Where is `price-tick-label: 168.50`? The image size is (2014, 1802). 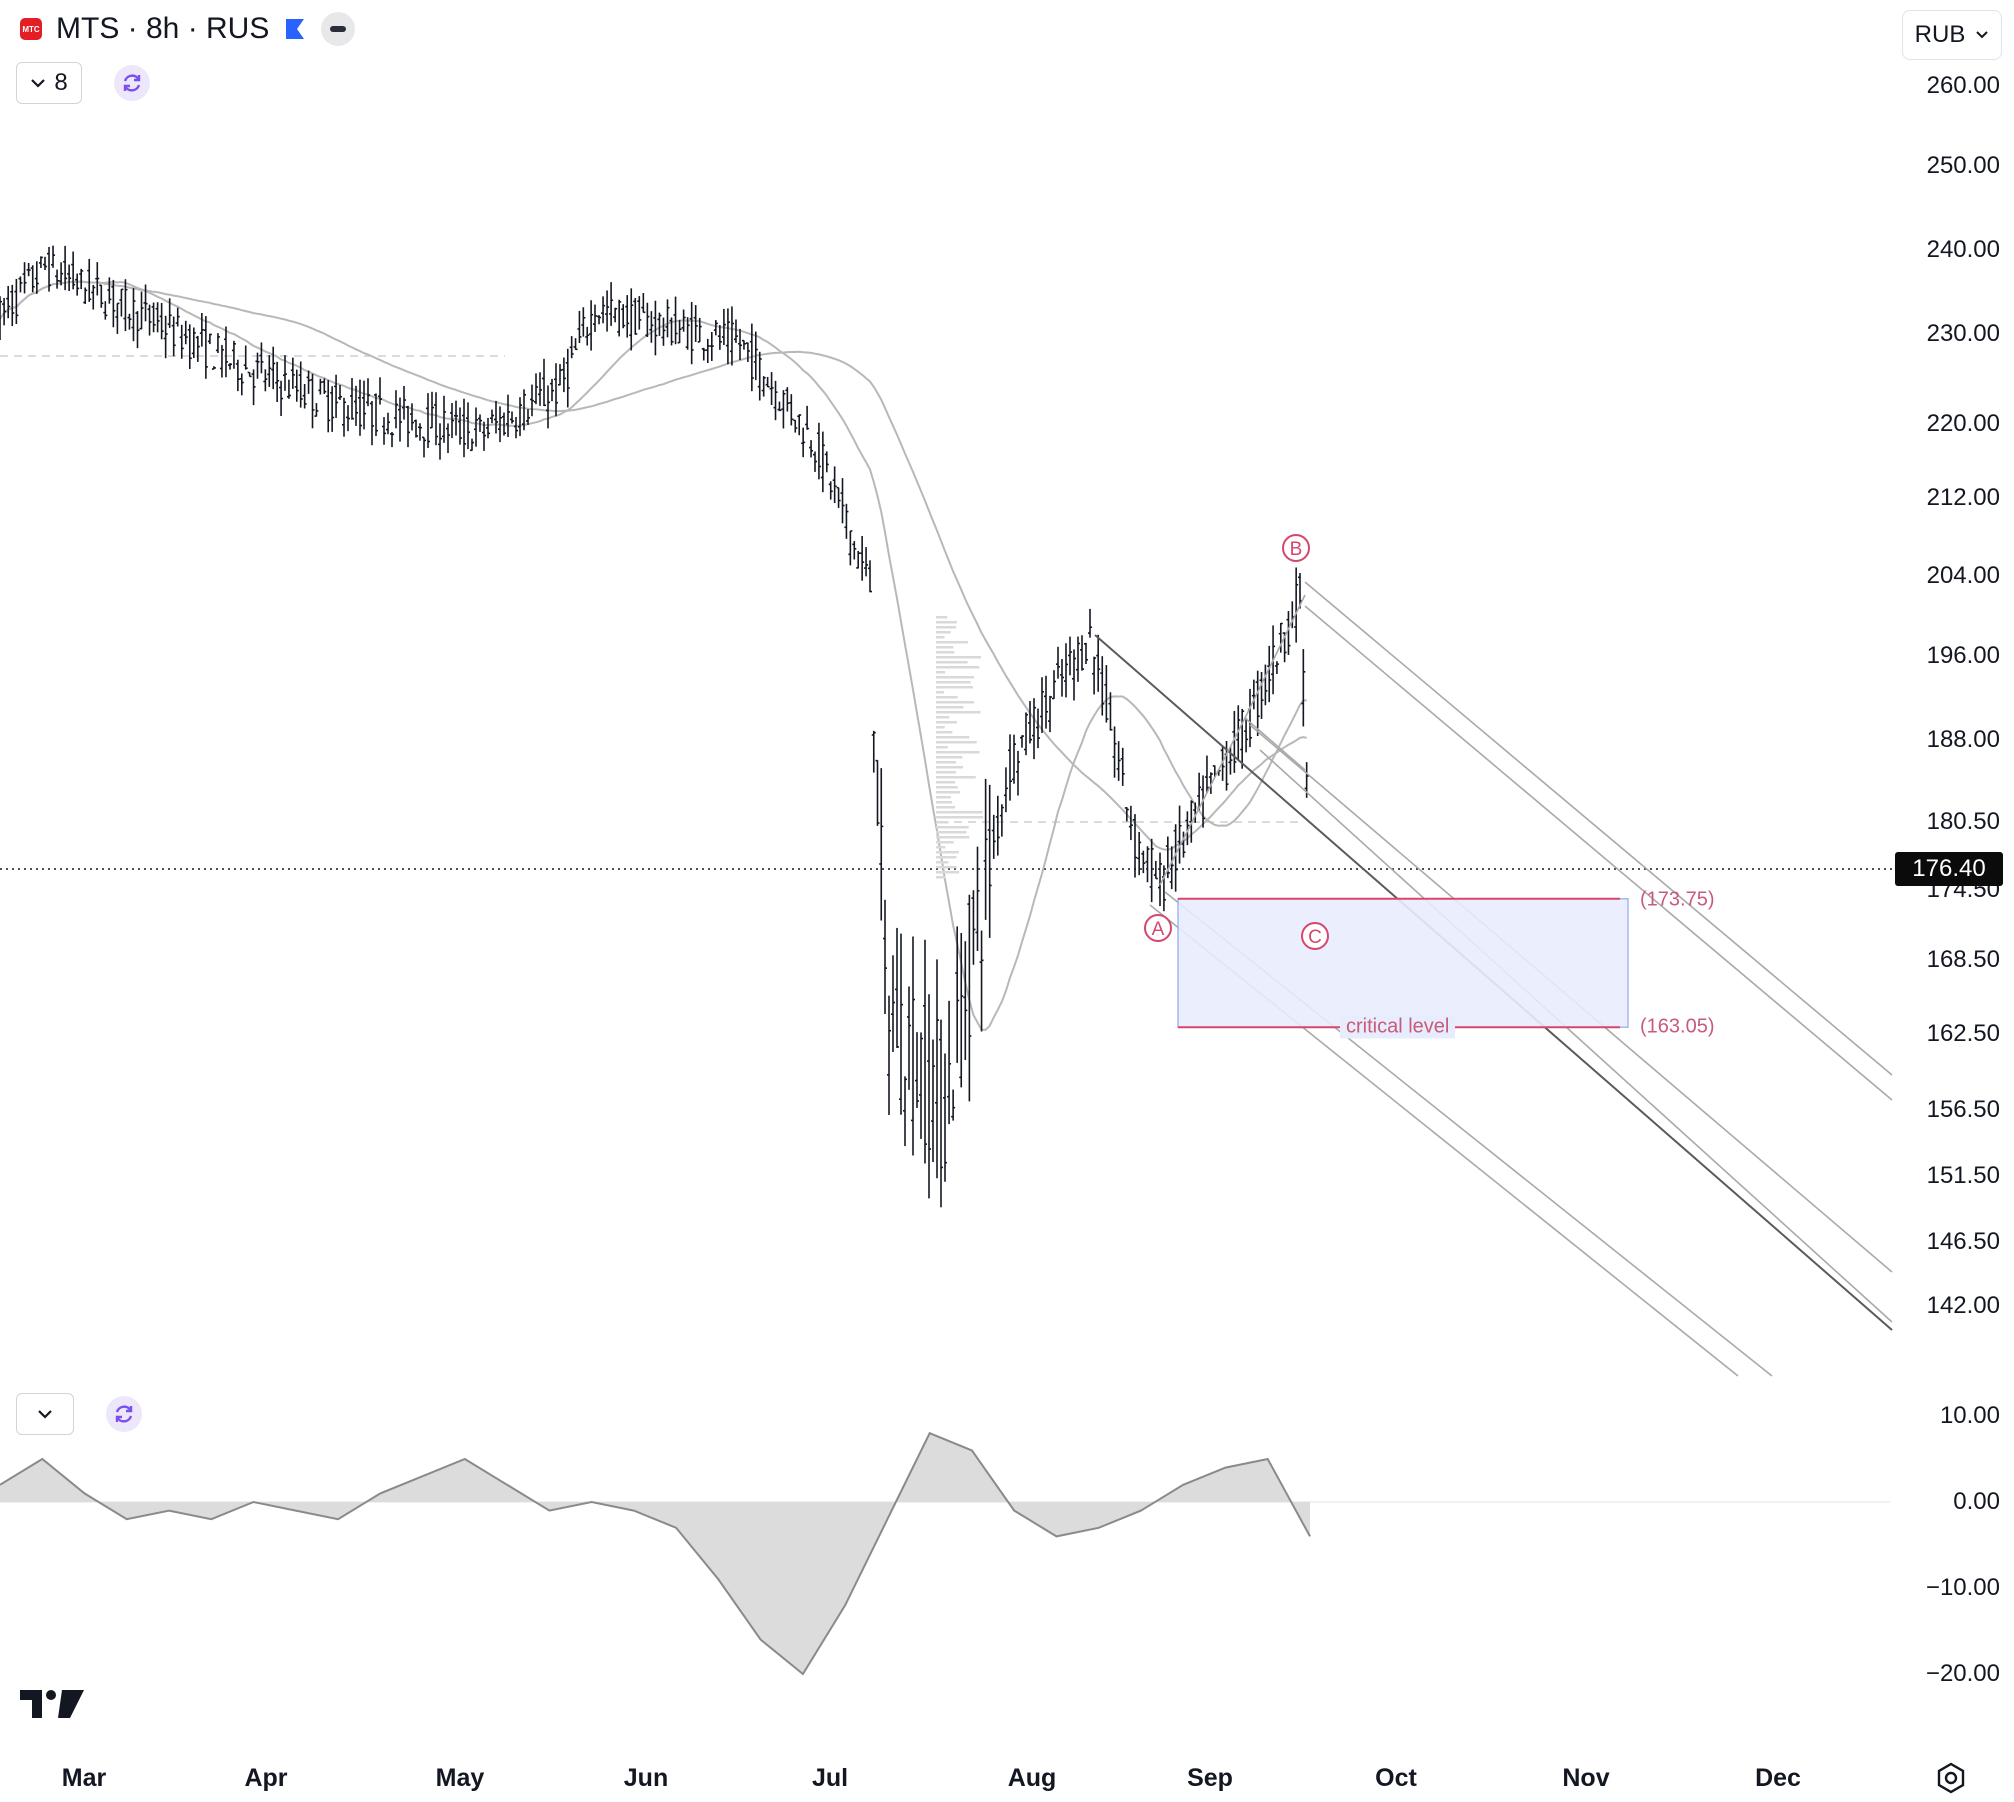
price-tick-label: 168.50 is located at coordinates (1963, 959).